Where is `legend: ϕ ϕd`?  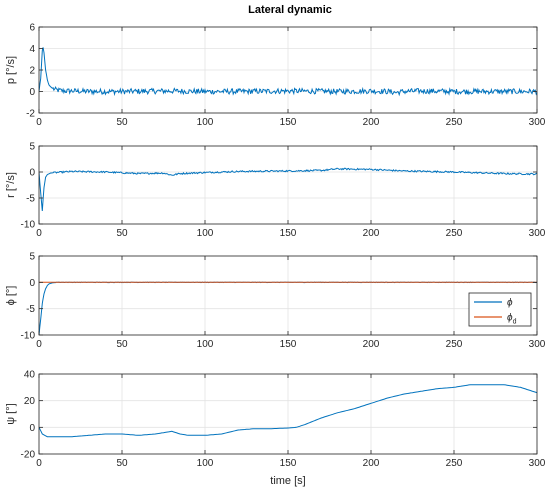 legend: ϕ ϕd is located at coordinates (500, 309).